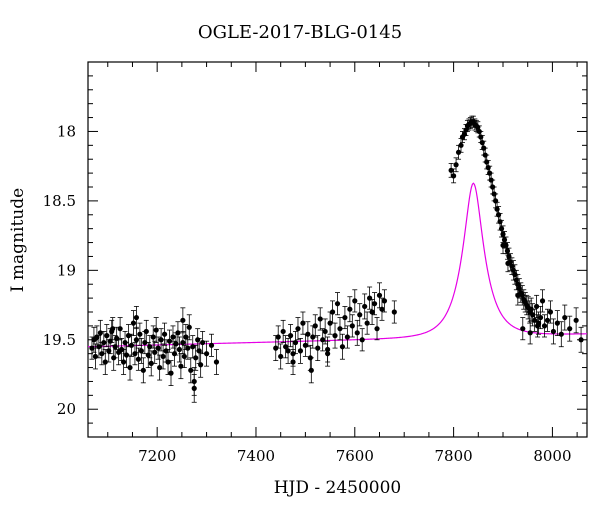  What do you see at coordinates (66, 131) in the screenshot?
I see `y-tick-label: 18` at bounding box center [66, 131].